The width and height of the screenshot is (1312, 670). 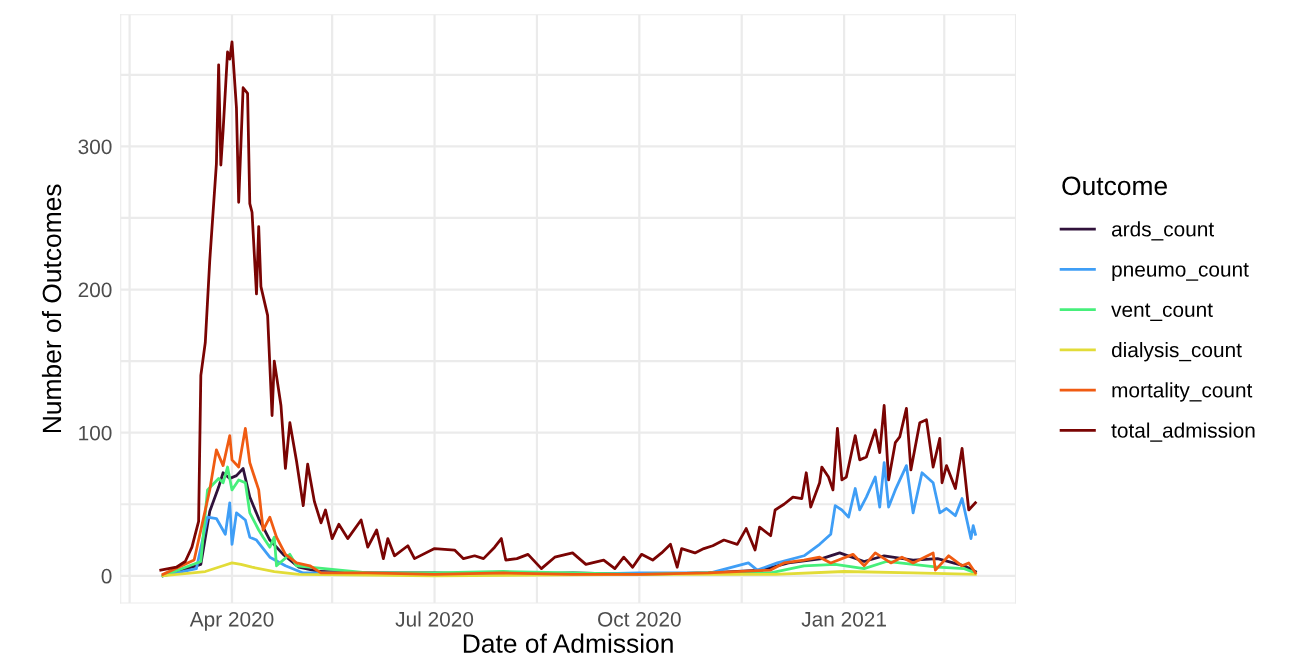 What do you see at coordinates (569, 501) in the screenshot?
I see `line-series` at bounding box center [569, 501].